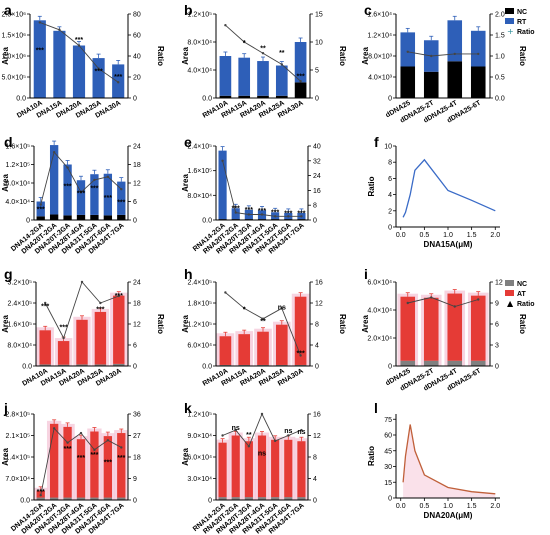  I want to click on j-right-tick-label: 36, so click(137, 415).